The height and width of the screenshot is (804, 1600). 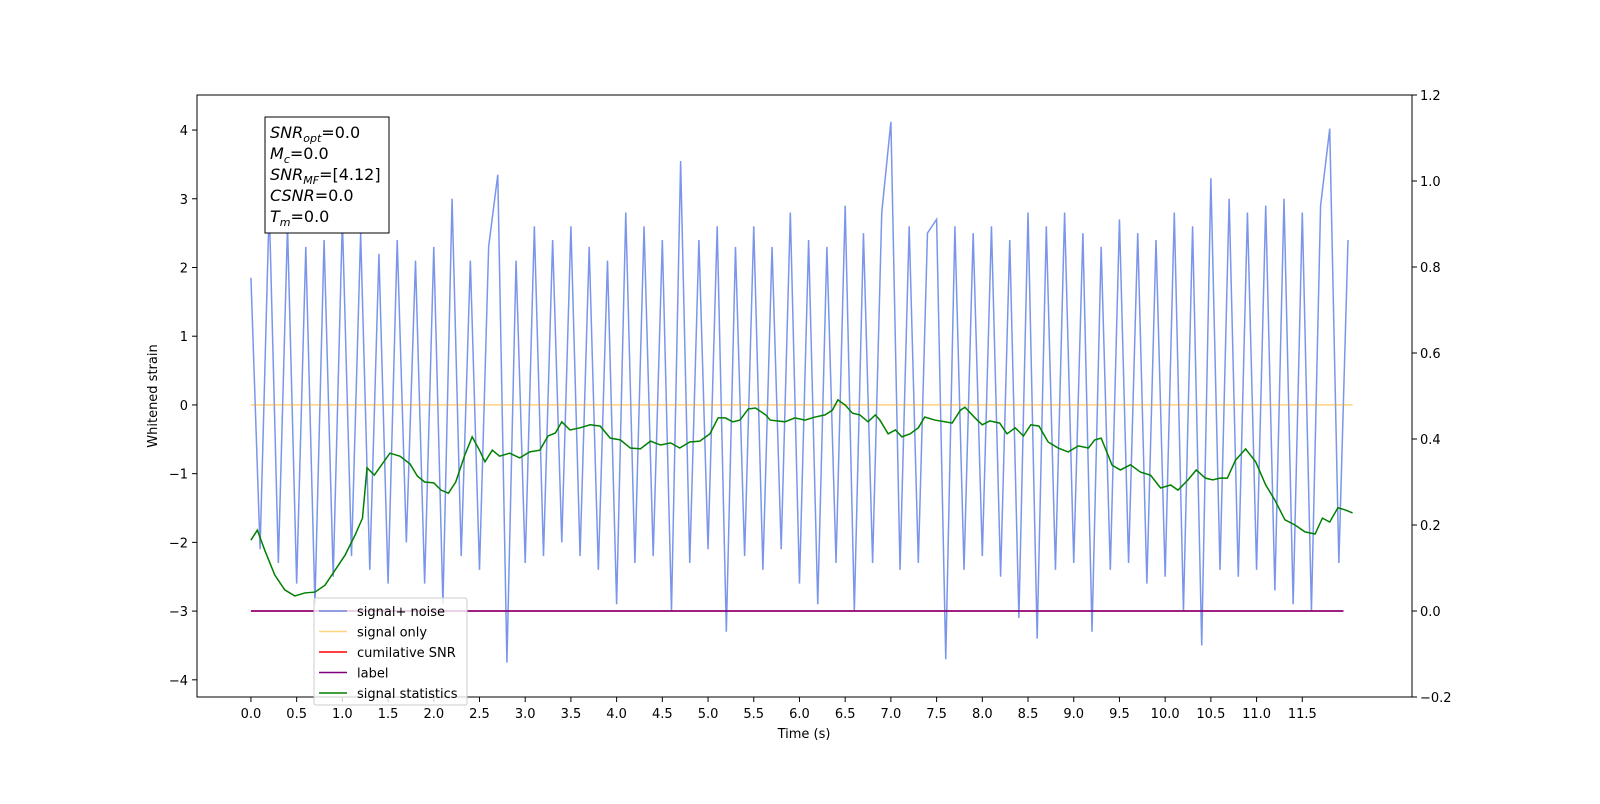 I want to click on x-tick-label: 4.5, so click(x=662, y=714).